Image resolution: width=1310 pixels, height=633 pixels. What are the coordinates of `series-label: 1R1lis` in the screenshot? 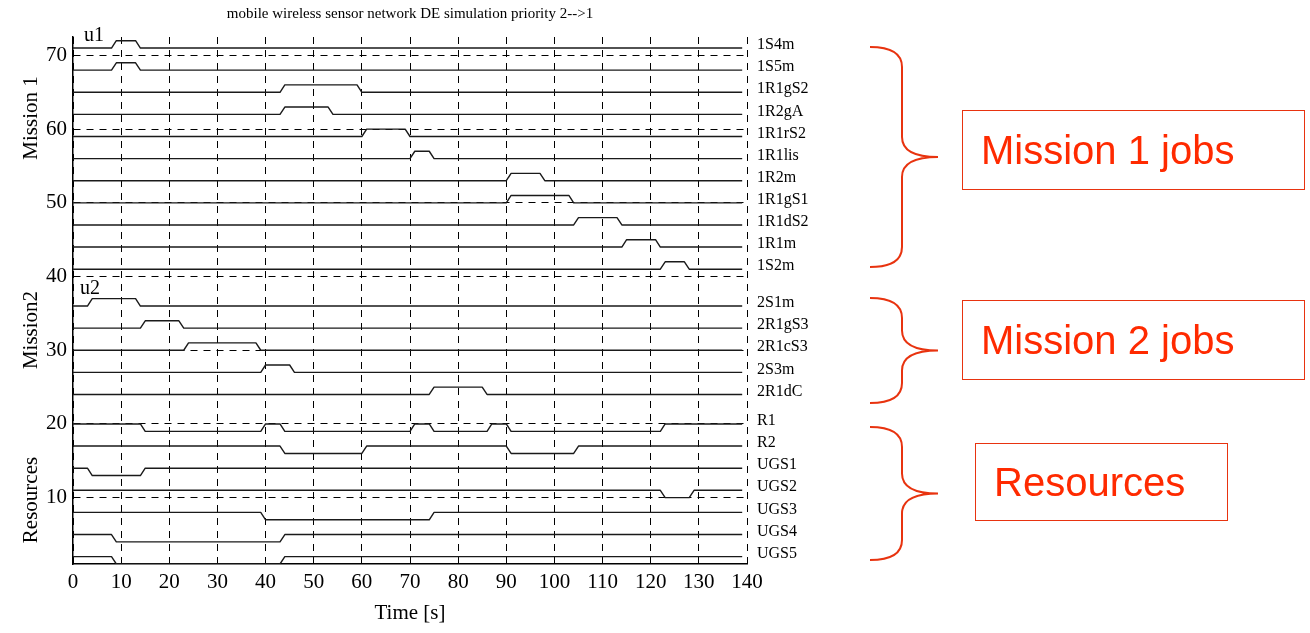 It's located at (778, 154).